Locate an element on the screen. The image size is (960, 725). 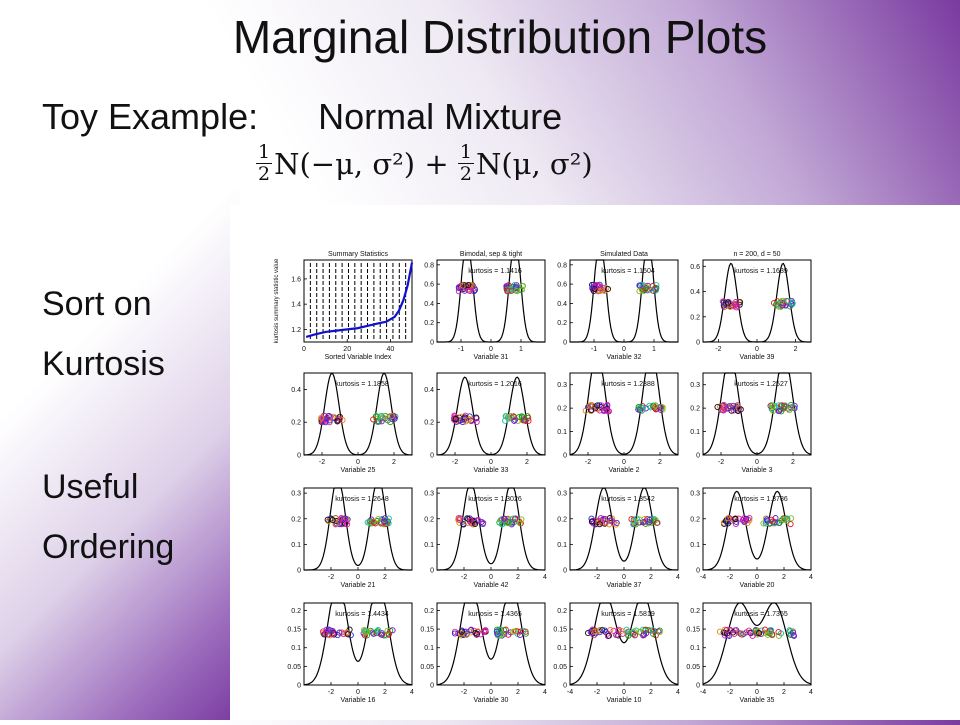
x-tick-label: 20 is located at coordinates (347, 349).